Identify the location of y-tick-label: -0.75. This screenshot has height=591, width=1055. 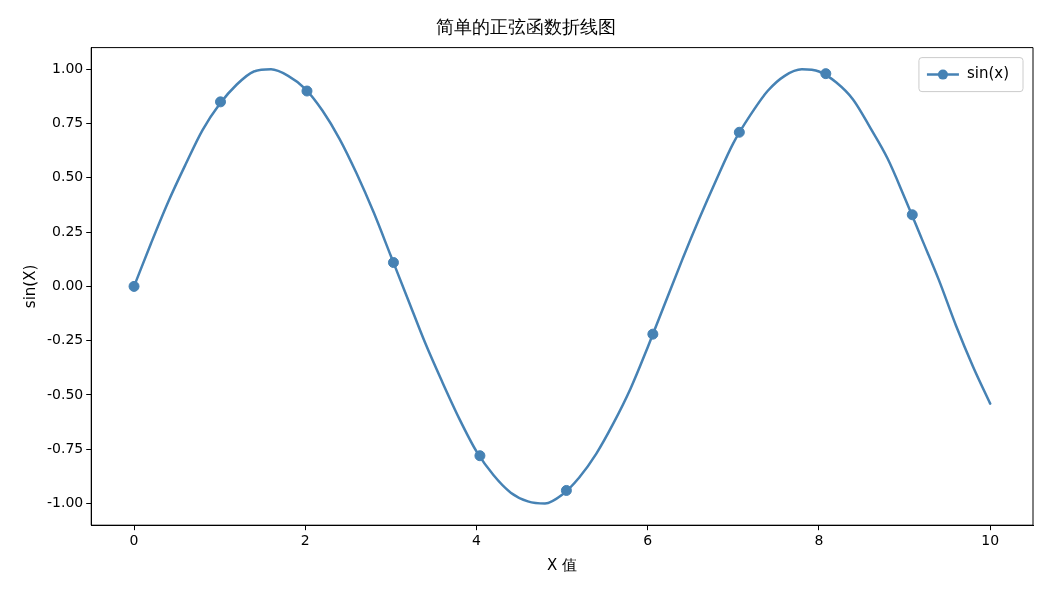
(65, 447).